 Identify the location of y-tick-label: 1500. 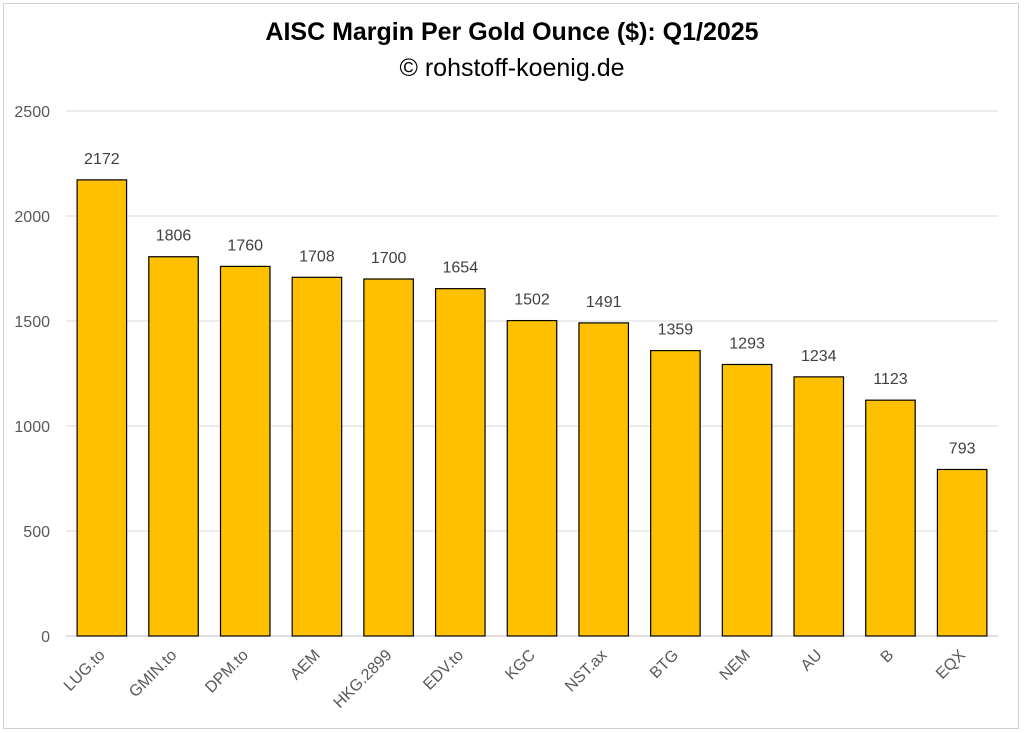
(32, 322).